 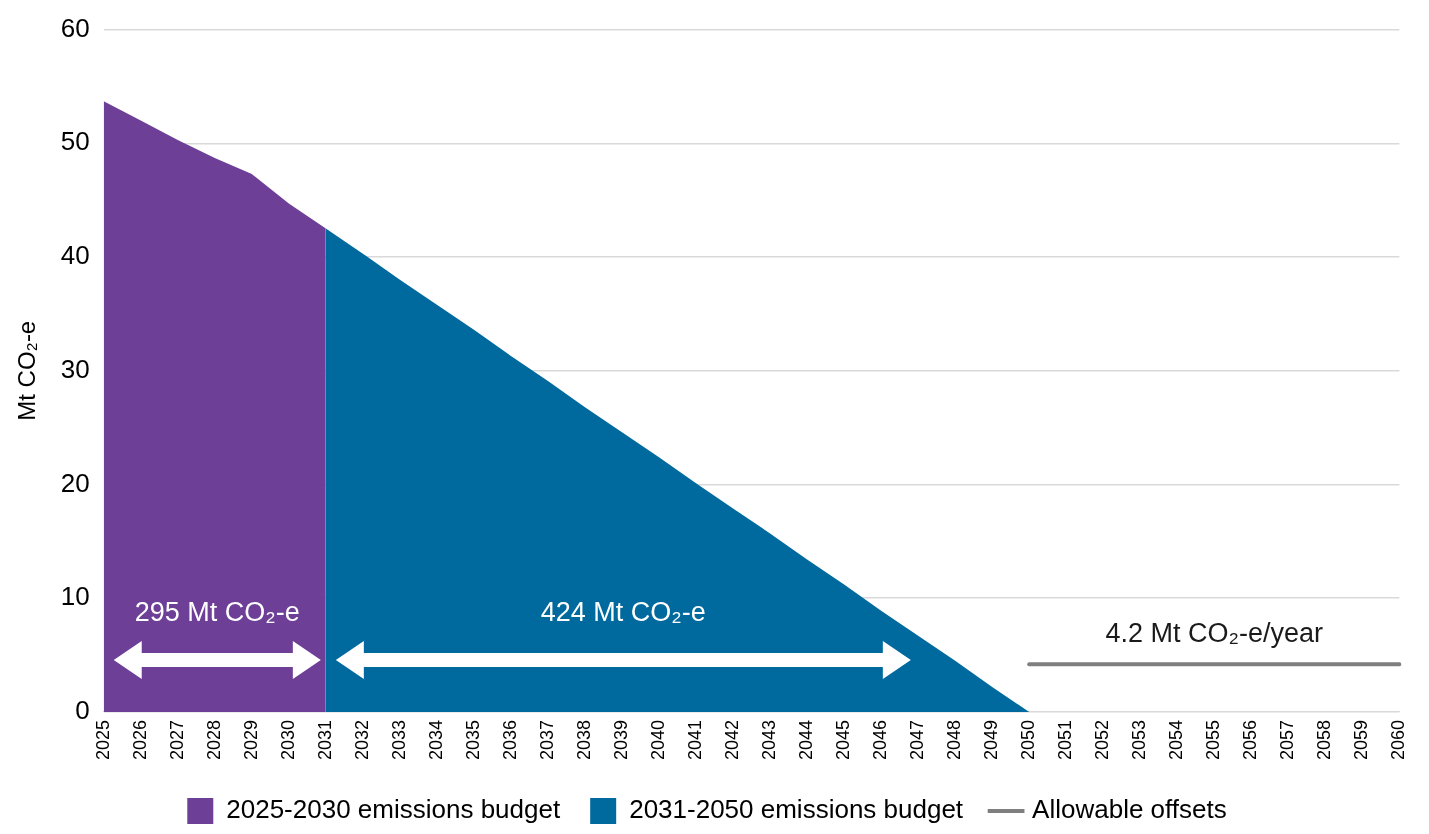 What do you see at coordinates (324, 739) in the screenshot?
I see `x-tick-label: 2031` at bounding box center [324, 739].